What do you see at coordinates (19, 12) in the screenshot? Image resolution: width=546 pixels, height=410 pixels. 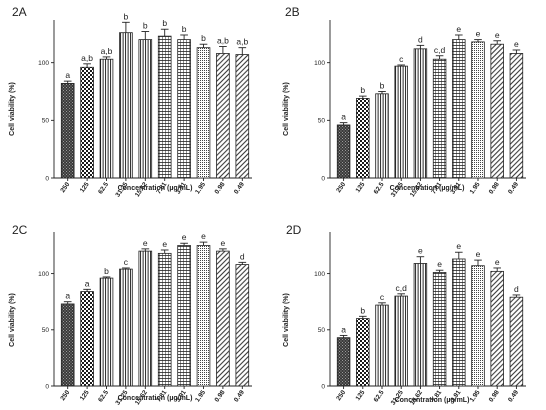 I see `panel-label: 2A` at bounding box center [19, 12].